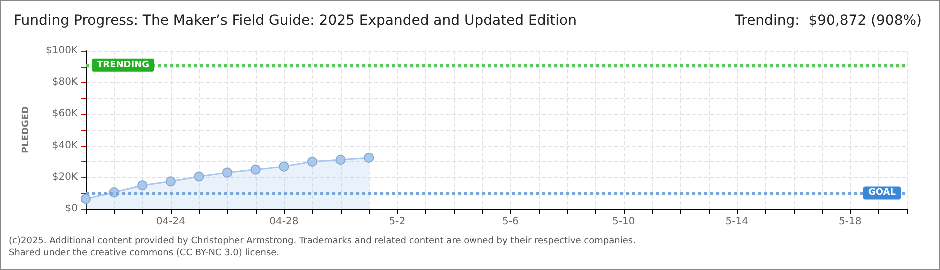  Describe the element at coordinates (397, 222) in the screenshot. I see `x-tick-label: 5-2` at that location.